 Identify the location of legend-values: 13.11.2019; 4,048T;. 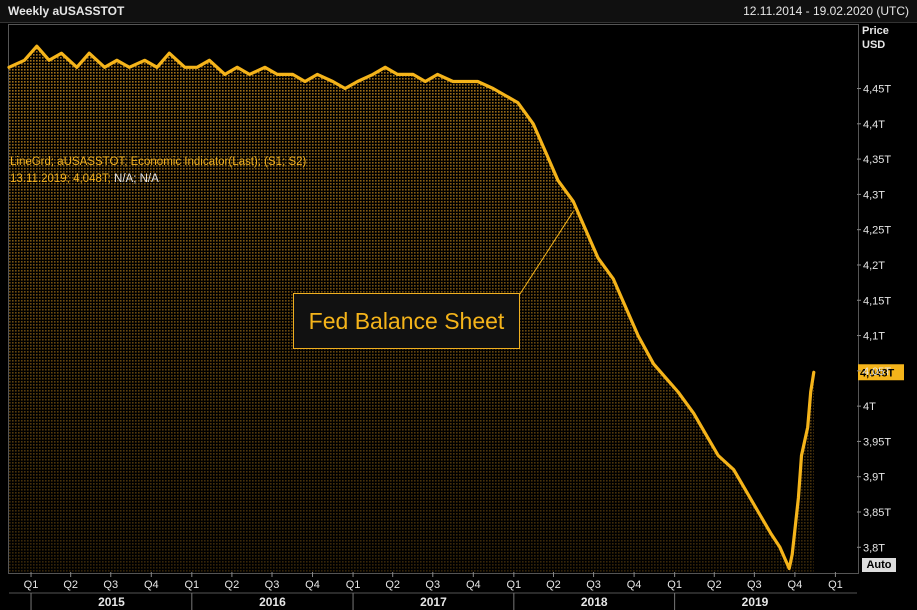
(60, 179).